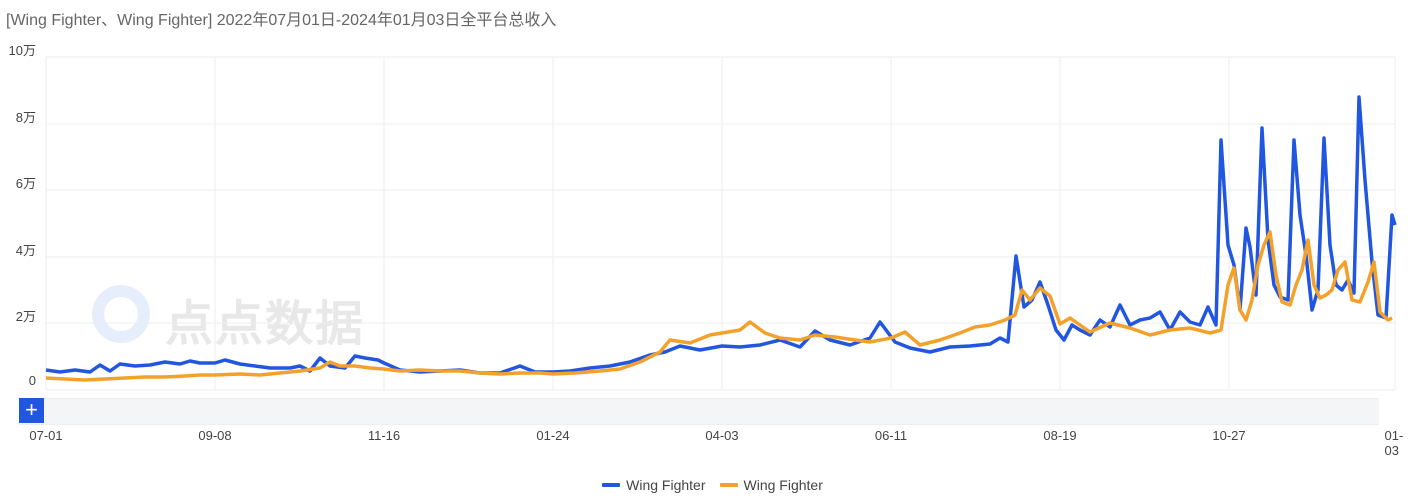 Image resolution: width=1425 pixels, height=502 pixels. I want to click on y-tick-label: 6万, so click(25, 183).